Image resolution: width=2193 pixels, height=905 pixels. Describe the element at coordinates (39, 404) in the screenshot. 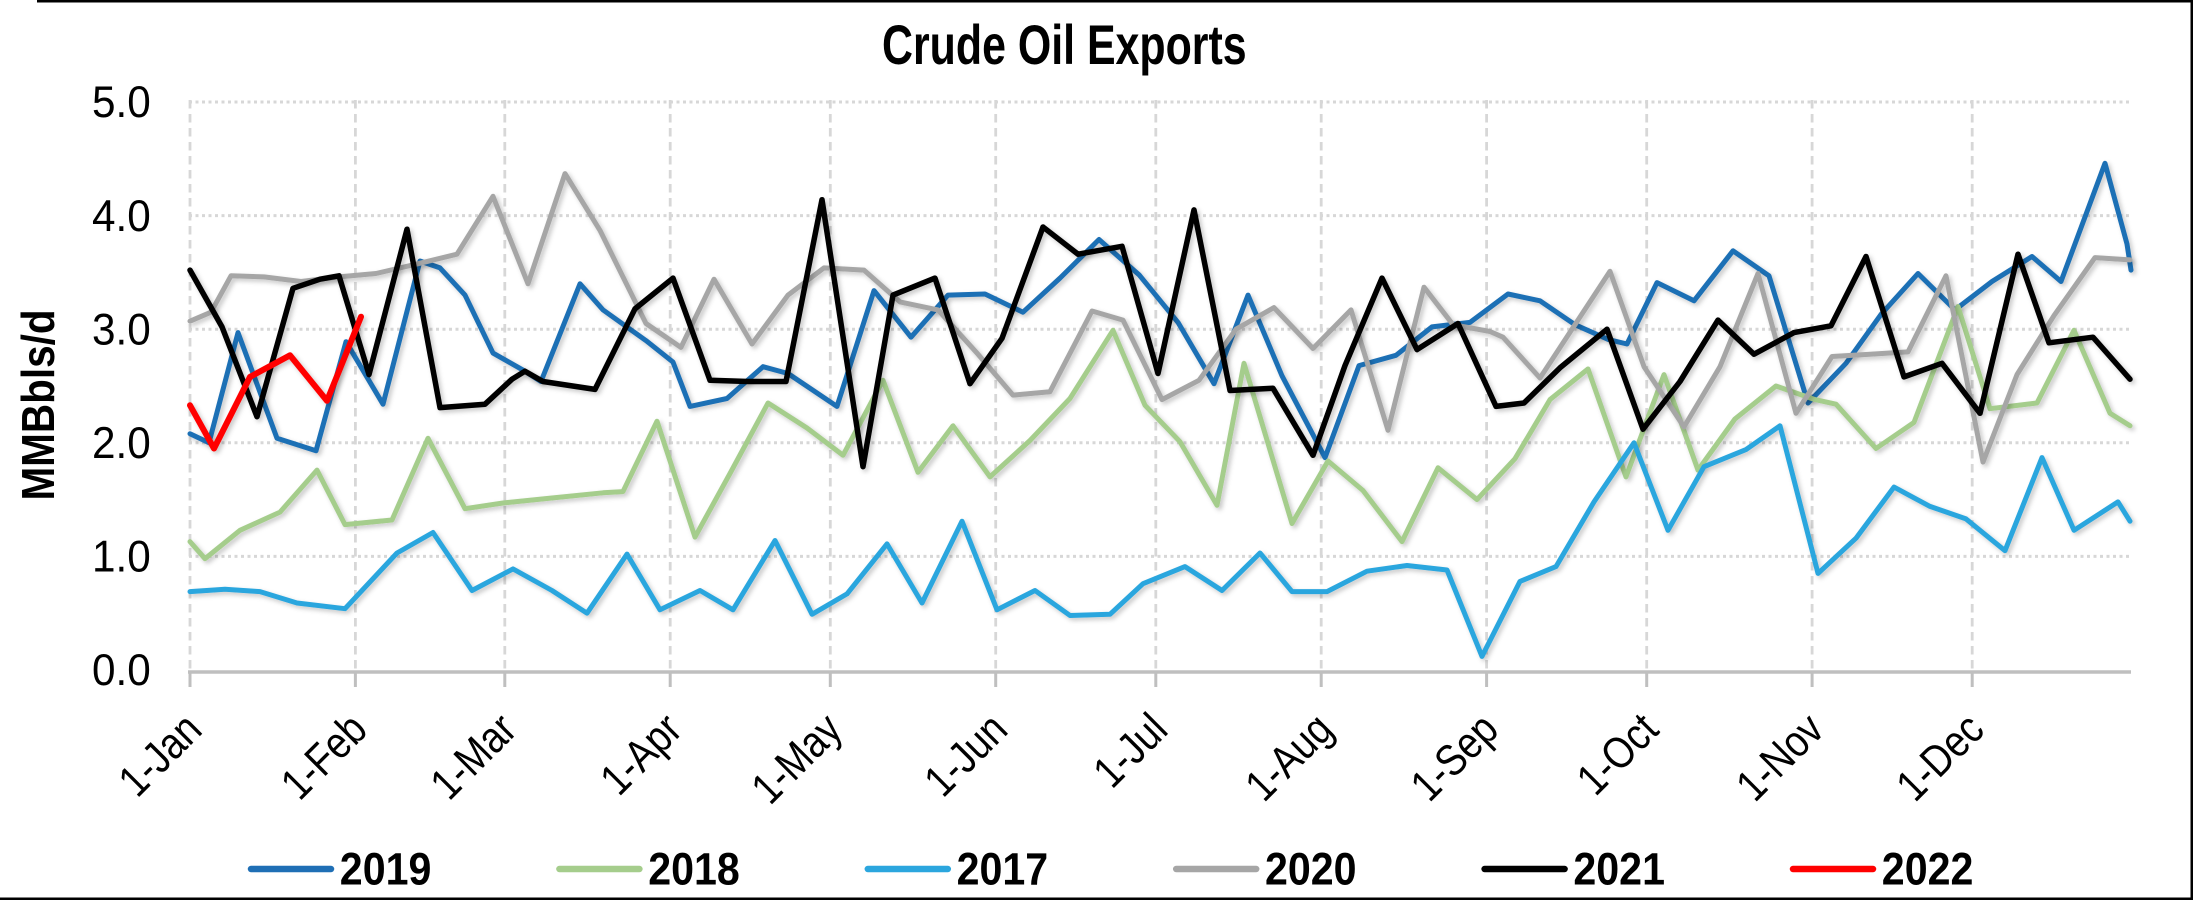

I see `svg-text: MMBbls/d` at that location.